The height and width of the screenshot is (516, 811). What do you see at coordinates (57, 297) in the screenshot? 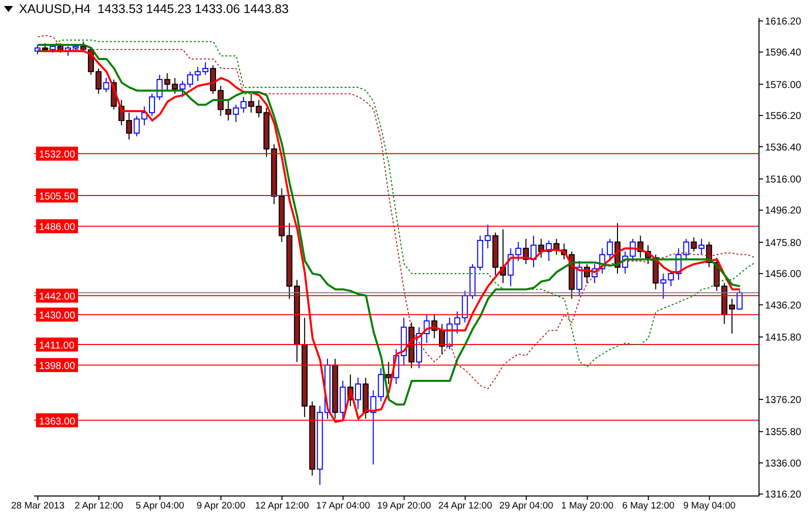
I see `ref-line-label: 1442.00` at bounding box center [57, 297].